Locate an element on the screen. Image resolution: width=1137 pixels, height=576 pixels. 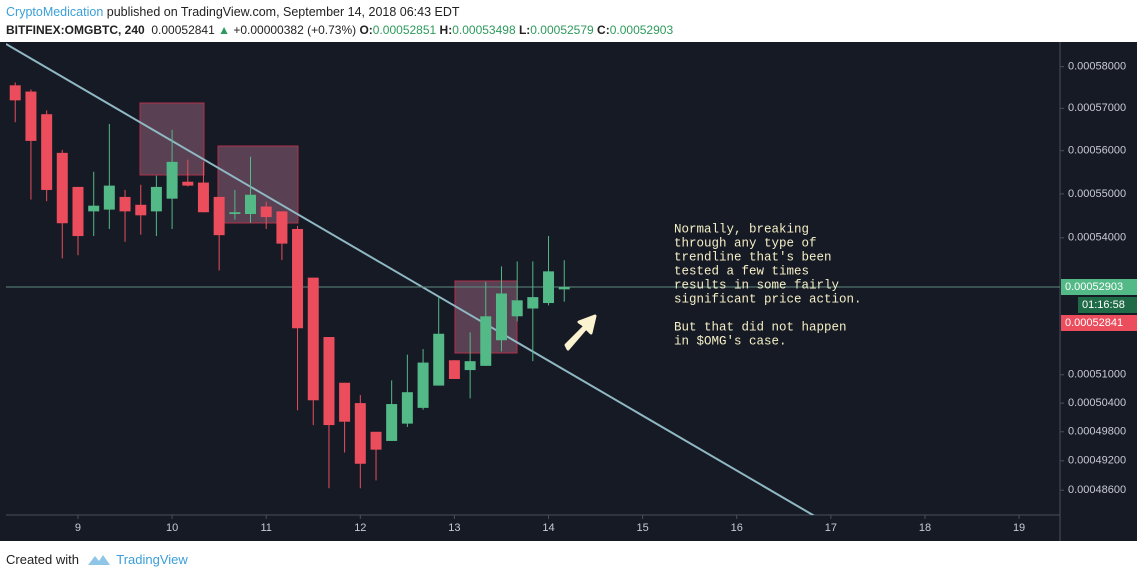
arrow is located at coordinates (580, 332).